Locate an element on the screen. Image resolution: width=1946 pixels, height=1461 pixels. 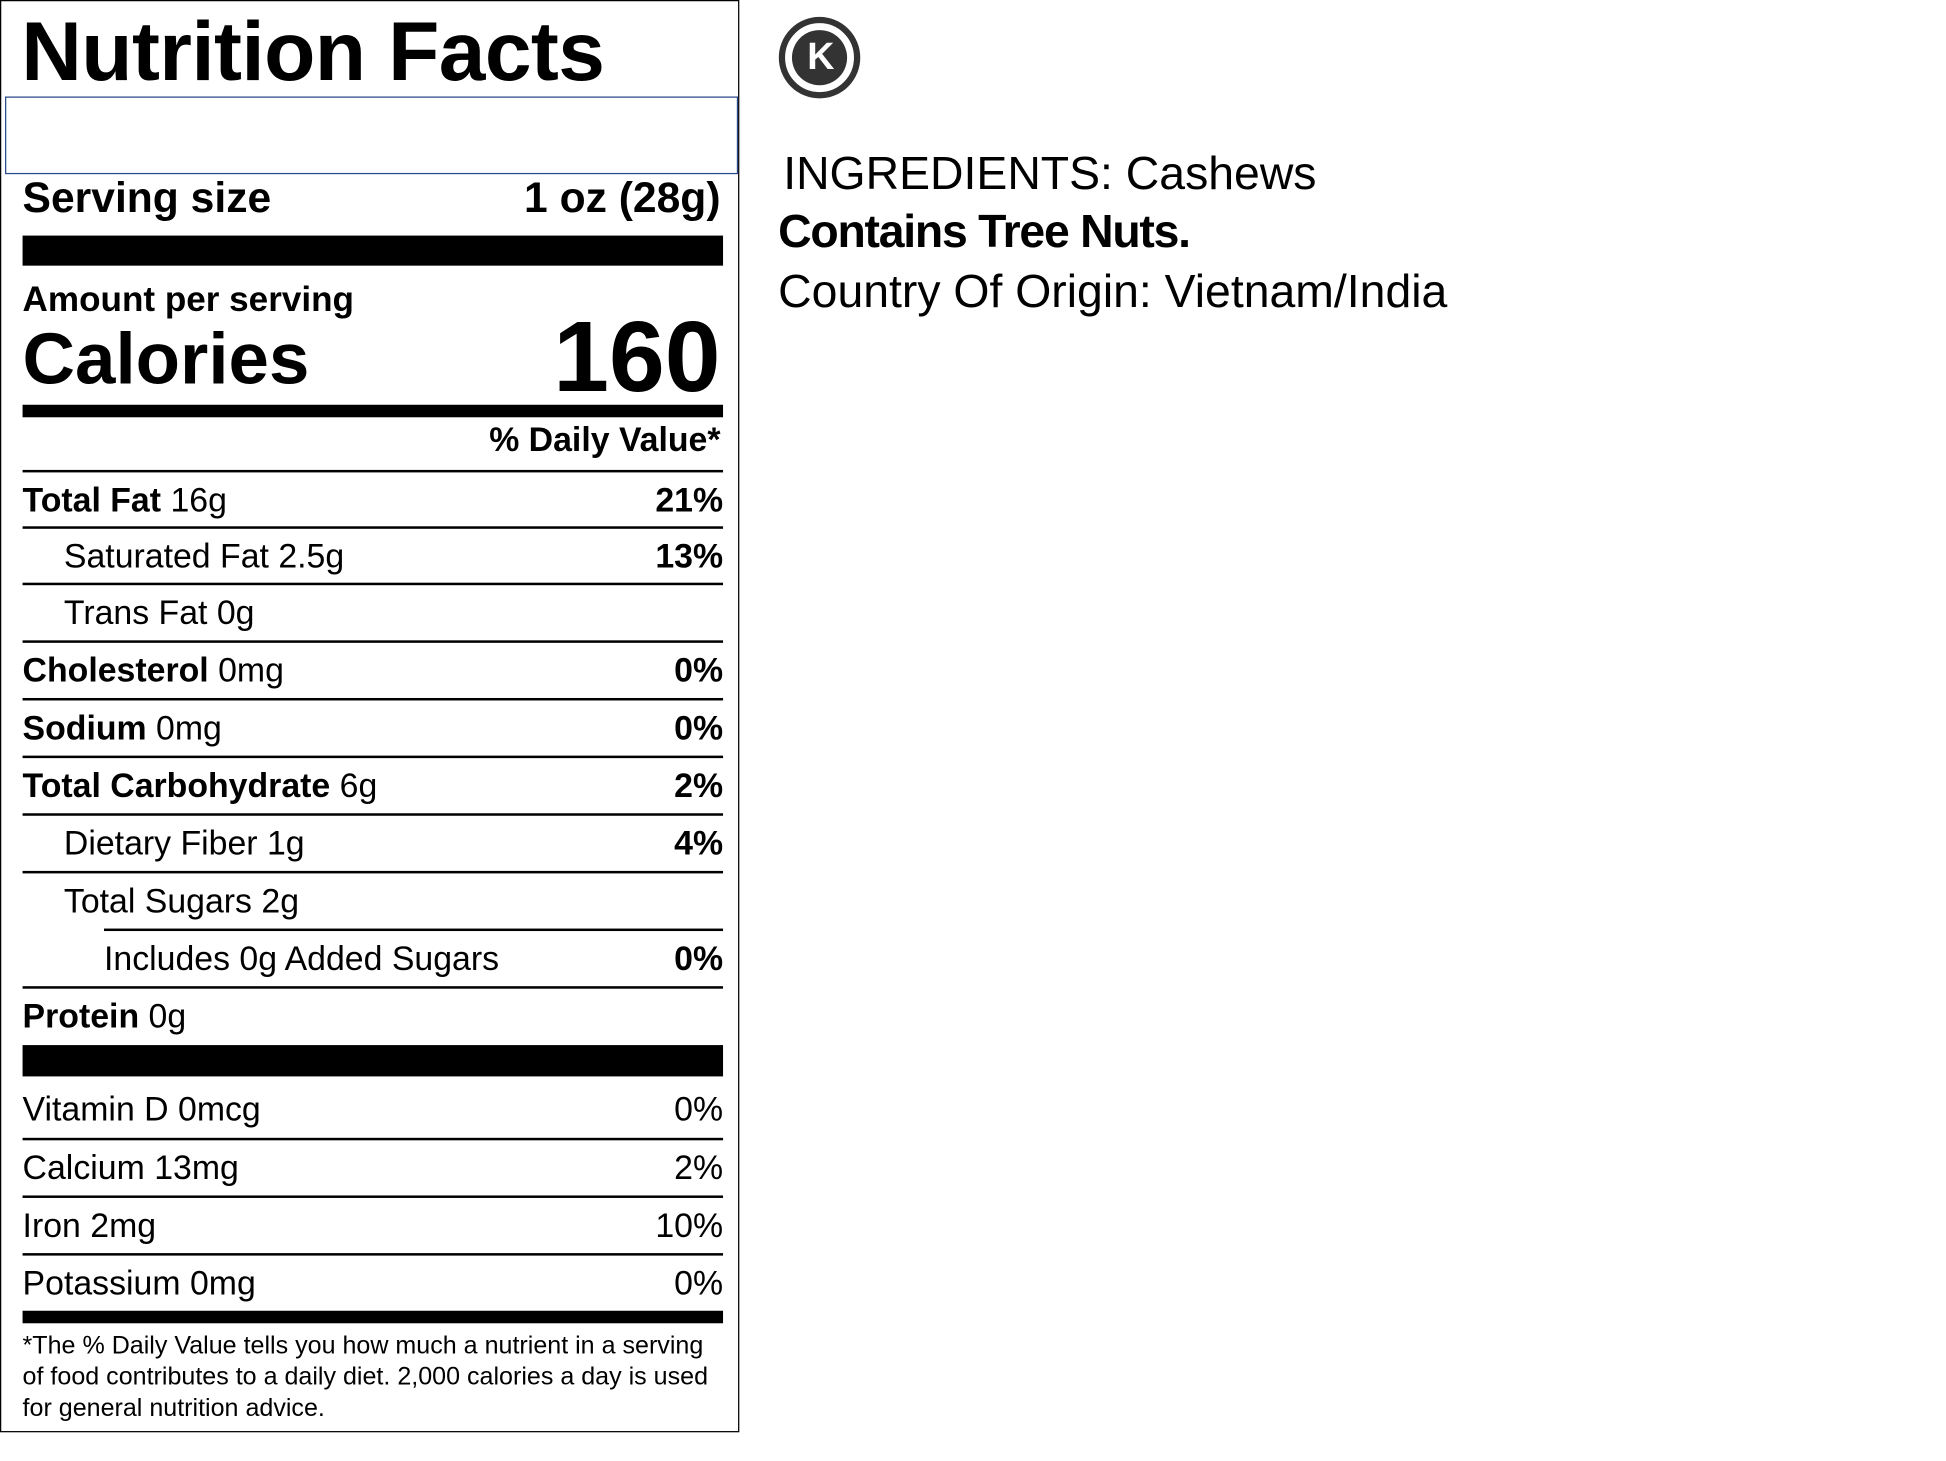
daily-value-header: % Daily Value* is located at coordinates (605, 440).